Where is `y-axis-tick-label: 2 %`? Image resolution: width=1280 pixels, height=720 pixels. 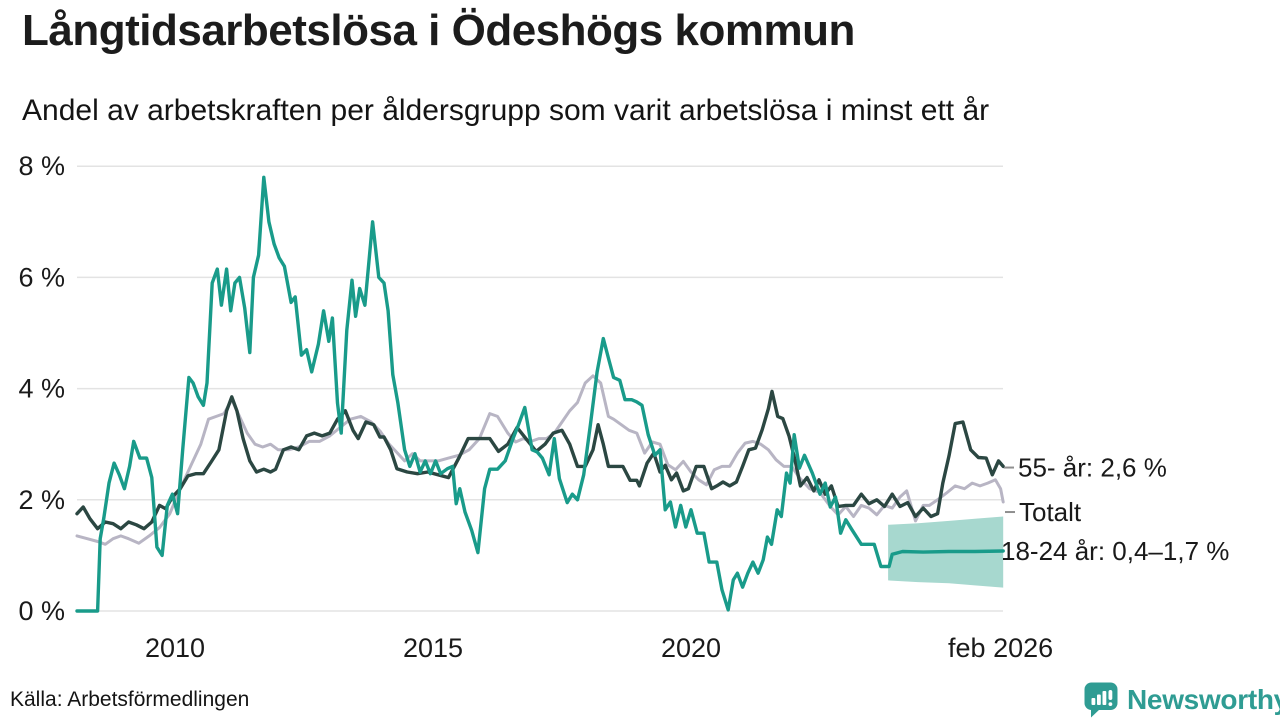
y-axis-tick-label: 2 % is located at coordinates (41, 500).